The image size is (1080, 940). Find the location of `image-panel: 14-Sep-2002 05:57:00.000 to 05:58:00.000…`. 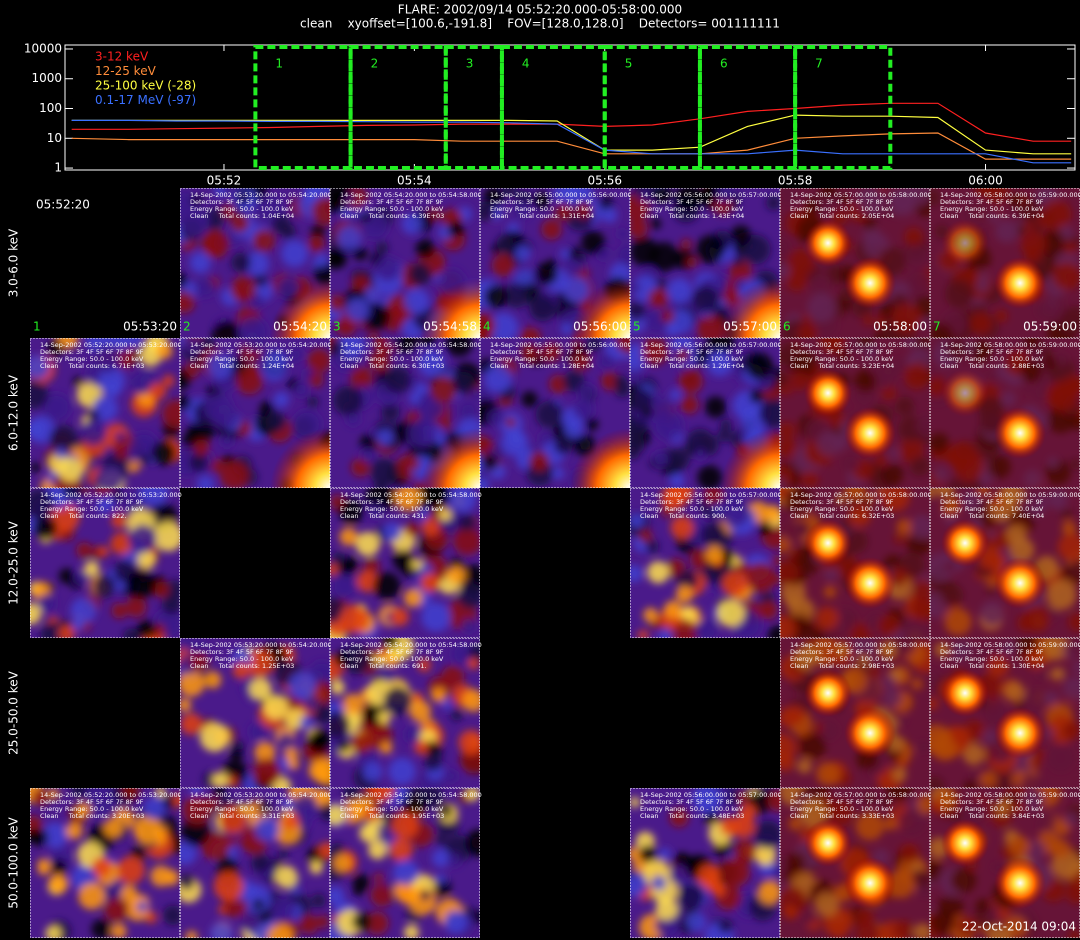

image-panel: 14-Sep-2002 05:57:00.000 to 05:58:00.000… is located at coordinates (856, 263).